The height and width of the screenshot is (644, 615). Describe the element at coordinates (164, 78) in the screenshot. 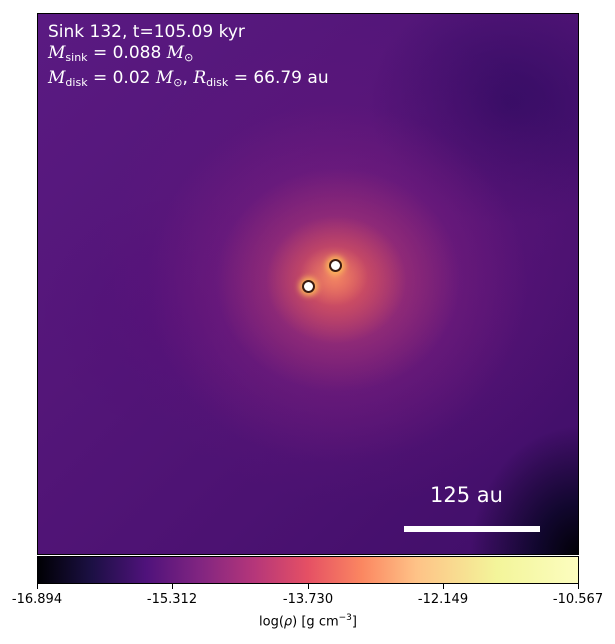

I see `disk-msun-symbol: M` at that location.